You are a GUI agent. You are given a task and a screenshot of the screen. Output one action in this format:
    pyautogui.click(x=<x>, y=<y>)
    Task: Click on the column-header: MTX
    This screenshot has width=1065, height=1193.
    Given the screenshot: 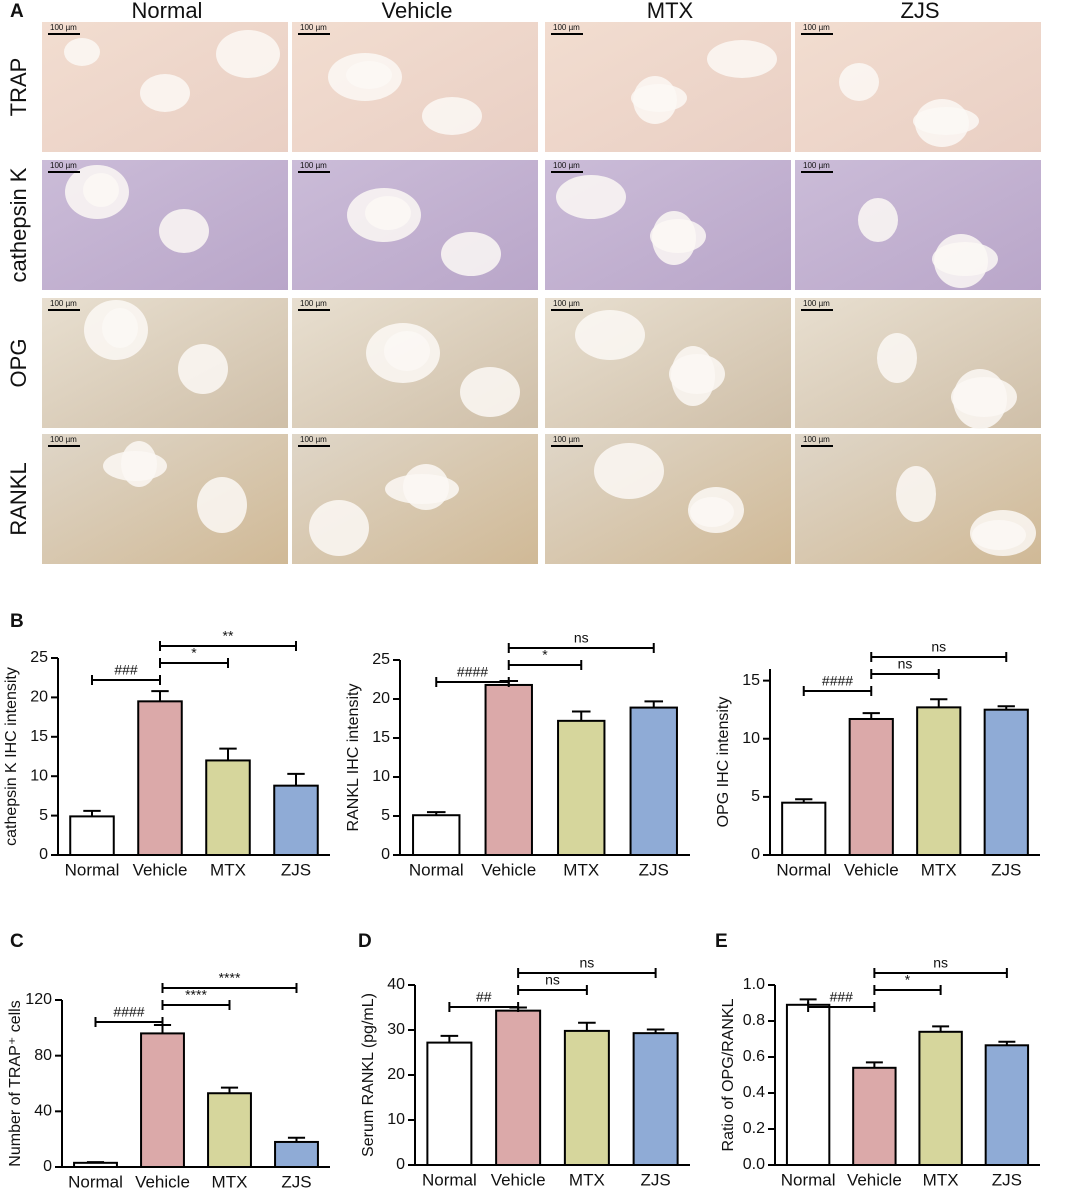 What is the action you would take?
    pyautogui.click(x=670, y=11)
    